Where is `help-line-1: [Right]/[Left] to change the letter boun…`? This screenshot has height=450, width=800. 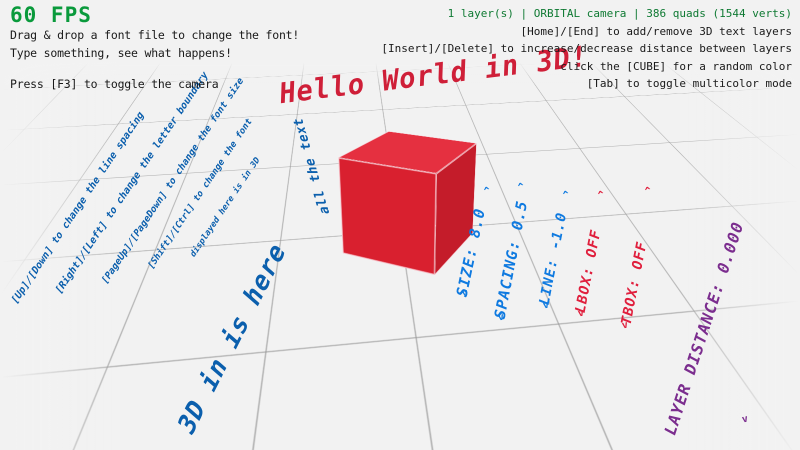 help-line-1: [Right]/[Left] to change the letter boun… is located at coordinates (132, 183).